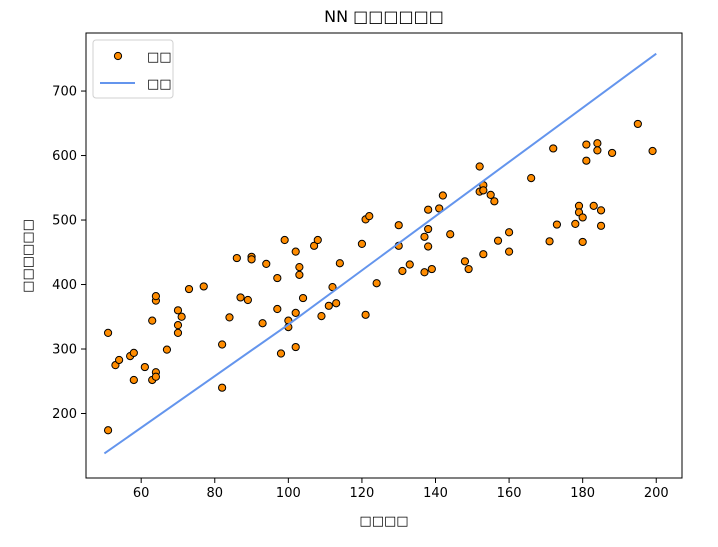 Image resolution: width=718 pixels, height=547 pixels. Describe the element at coordinates (159, 84) in the screenshot. I see `legend-label-line: □□` at that location.